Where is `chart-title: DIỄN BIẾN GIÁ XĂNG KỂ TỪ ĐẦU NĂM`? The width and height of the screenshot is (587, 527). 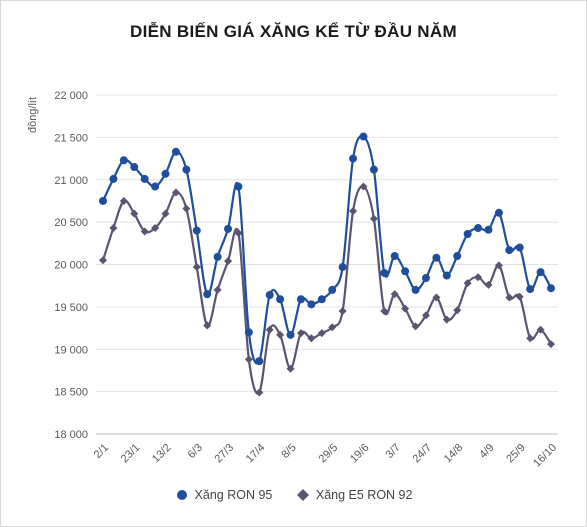
chart-title: DIỄN BIẾN GIÁ XĂNG KỂ TỪ ĐẦU NĂM is located at coordinates (293, 31).